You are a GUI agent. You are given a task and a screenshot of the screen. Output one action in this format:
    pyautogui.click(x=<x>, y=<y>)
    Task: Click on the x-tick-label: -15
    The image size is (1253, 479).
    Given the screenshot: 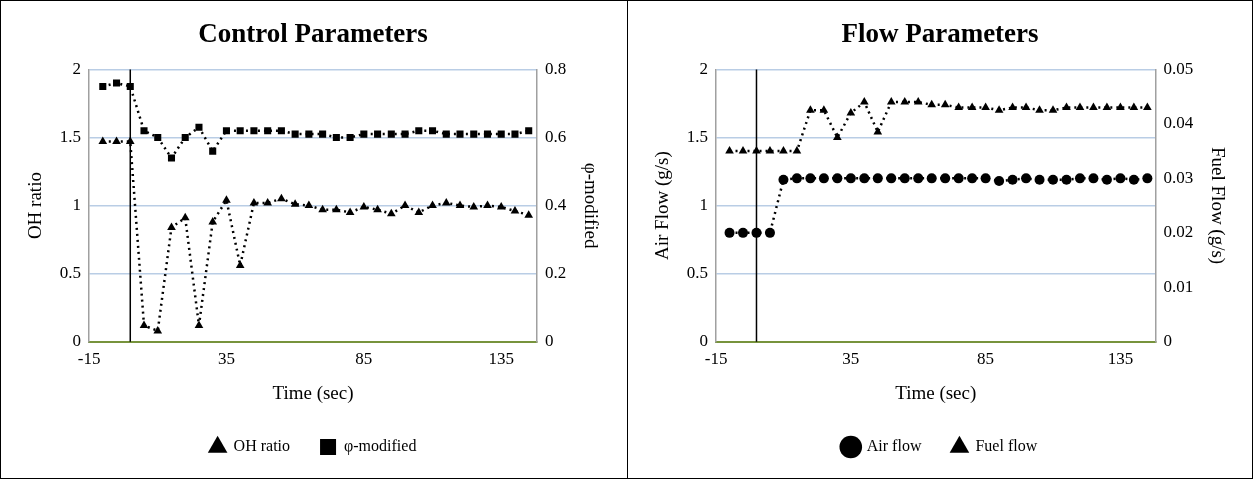 What is the action you would take?
    pyautogui.click(x=715, y=359)
    